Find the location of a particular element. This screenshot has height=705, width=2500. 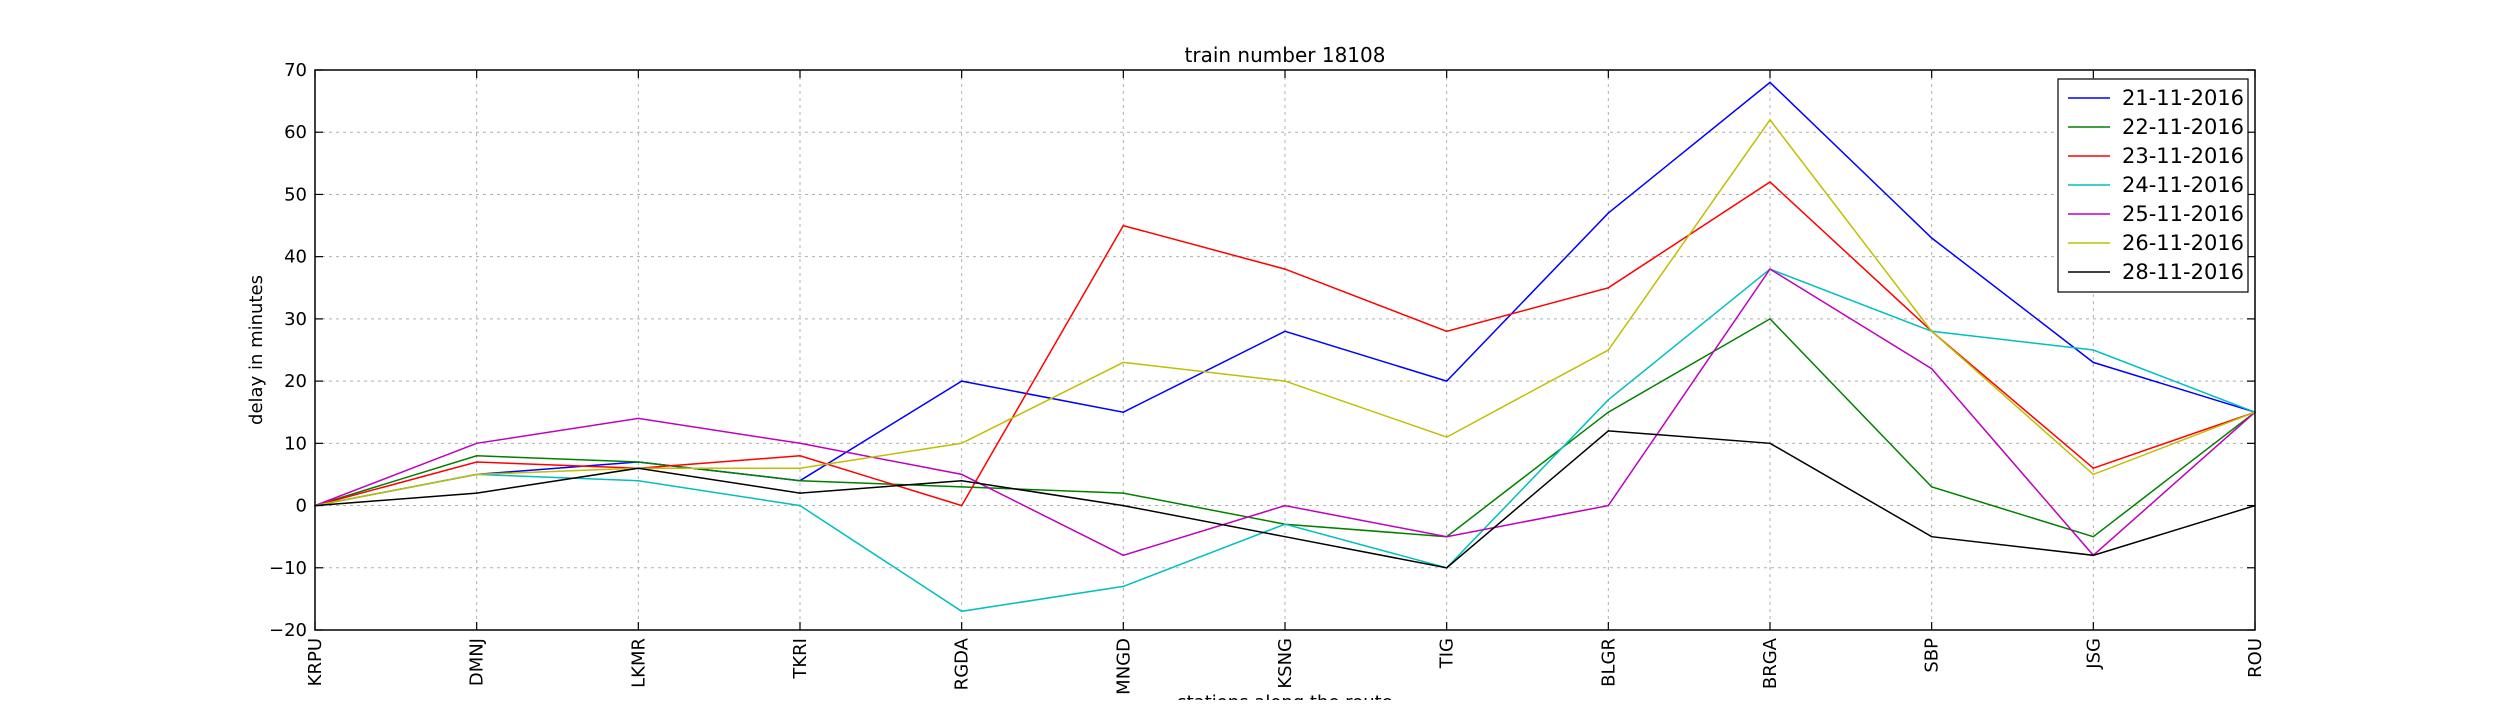

x-tick-label: DMNJ is located at coordinates (477, 662).